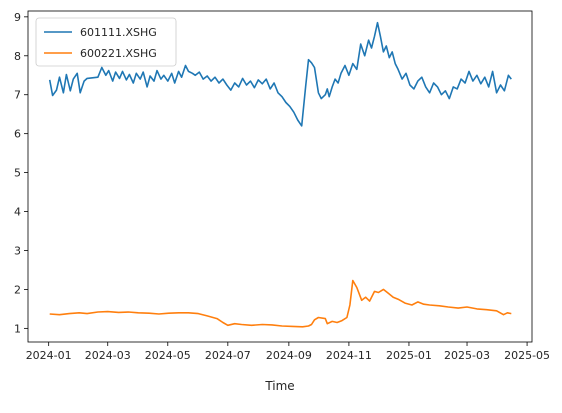 The width and height of the screenshot is (562, 413). Describe the element at coordinates (17, 173) in the screenshot. I see `y-tick-label: 5` at that location.